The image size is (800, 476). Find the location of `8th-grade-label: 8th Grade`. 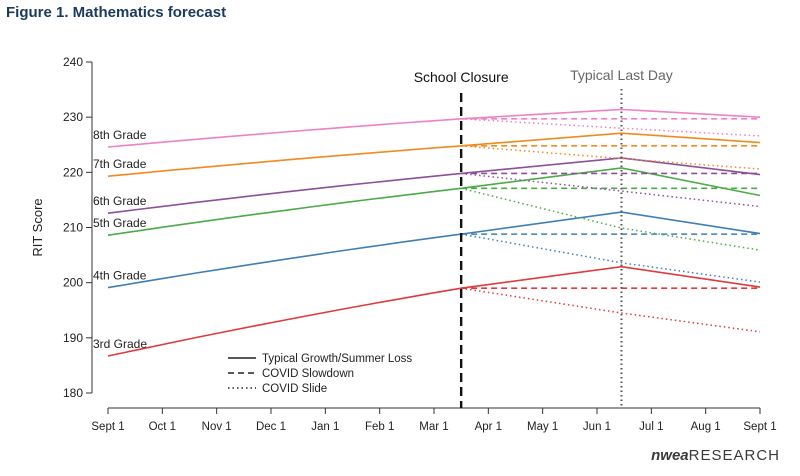

8th-grade-label: 8th Grade is located at coordinates (120, 135).